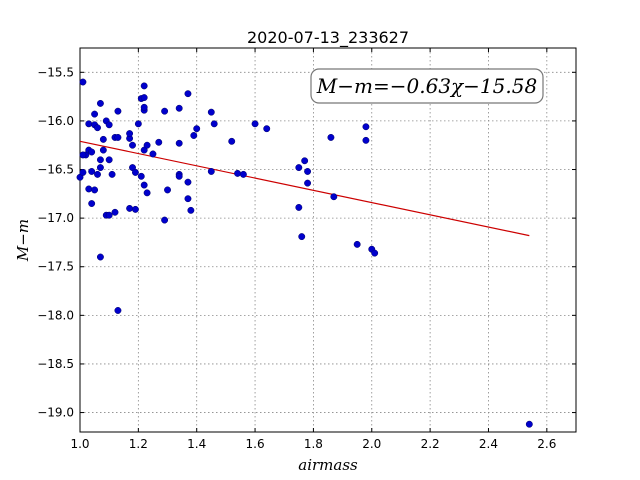 This screenshot has width=640, height=480. What do you see at coordinates (79, 444) in the screenshot?
I see `x-tick-label: 1.0` at bounding box center [79, 444].